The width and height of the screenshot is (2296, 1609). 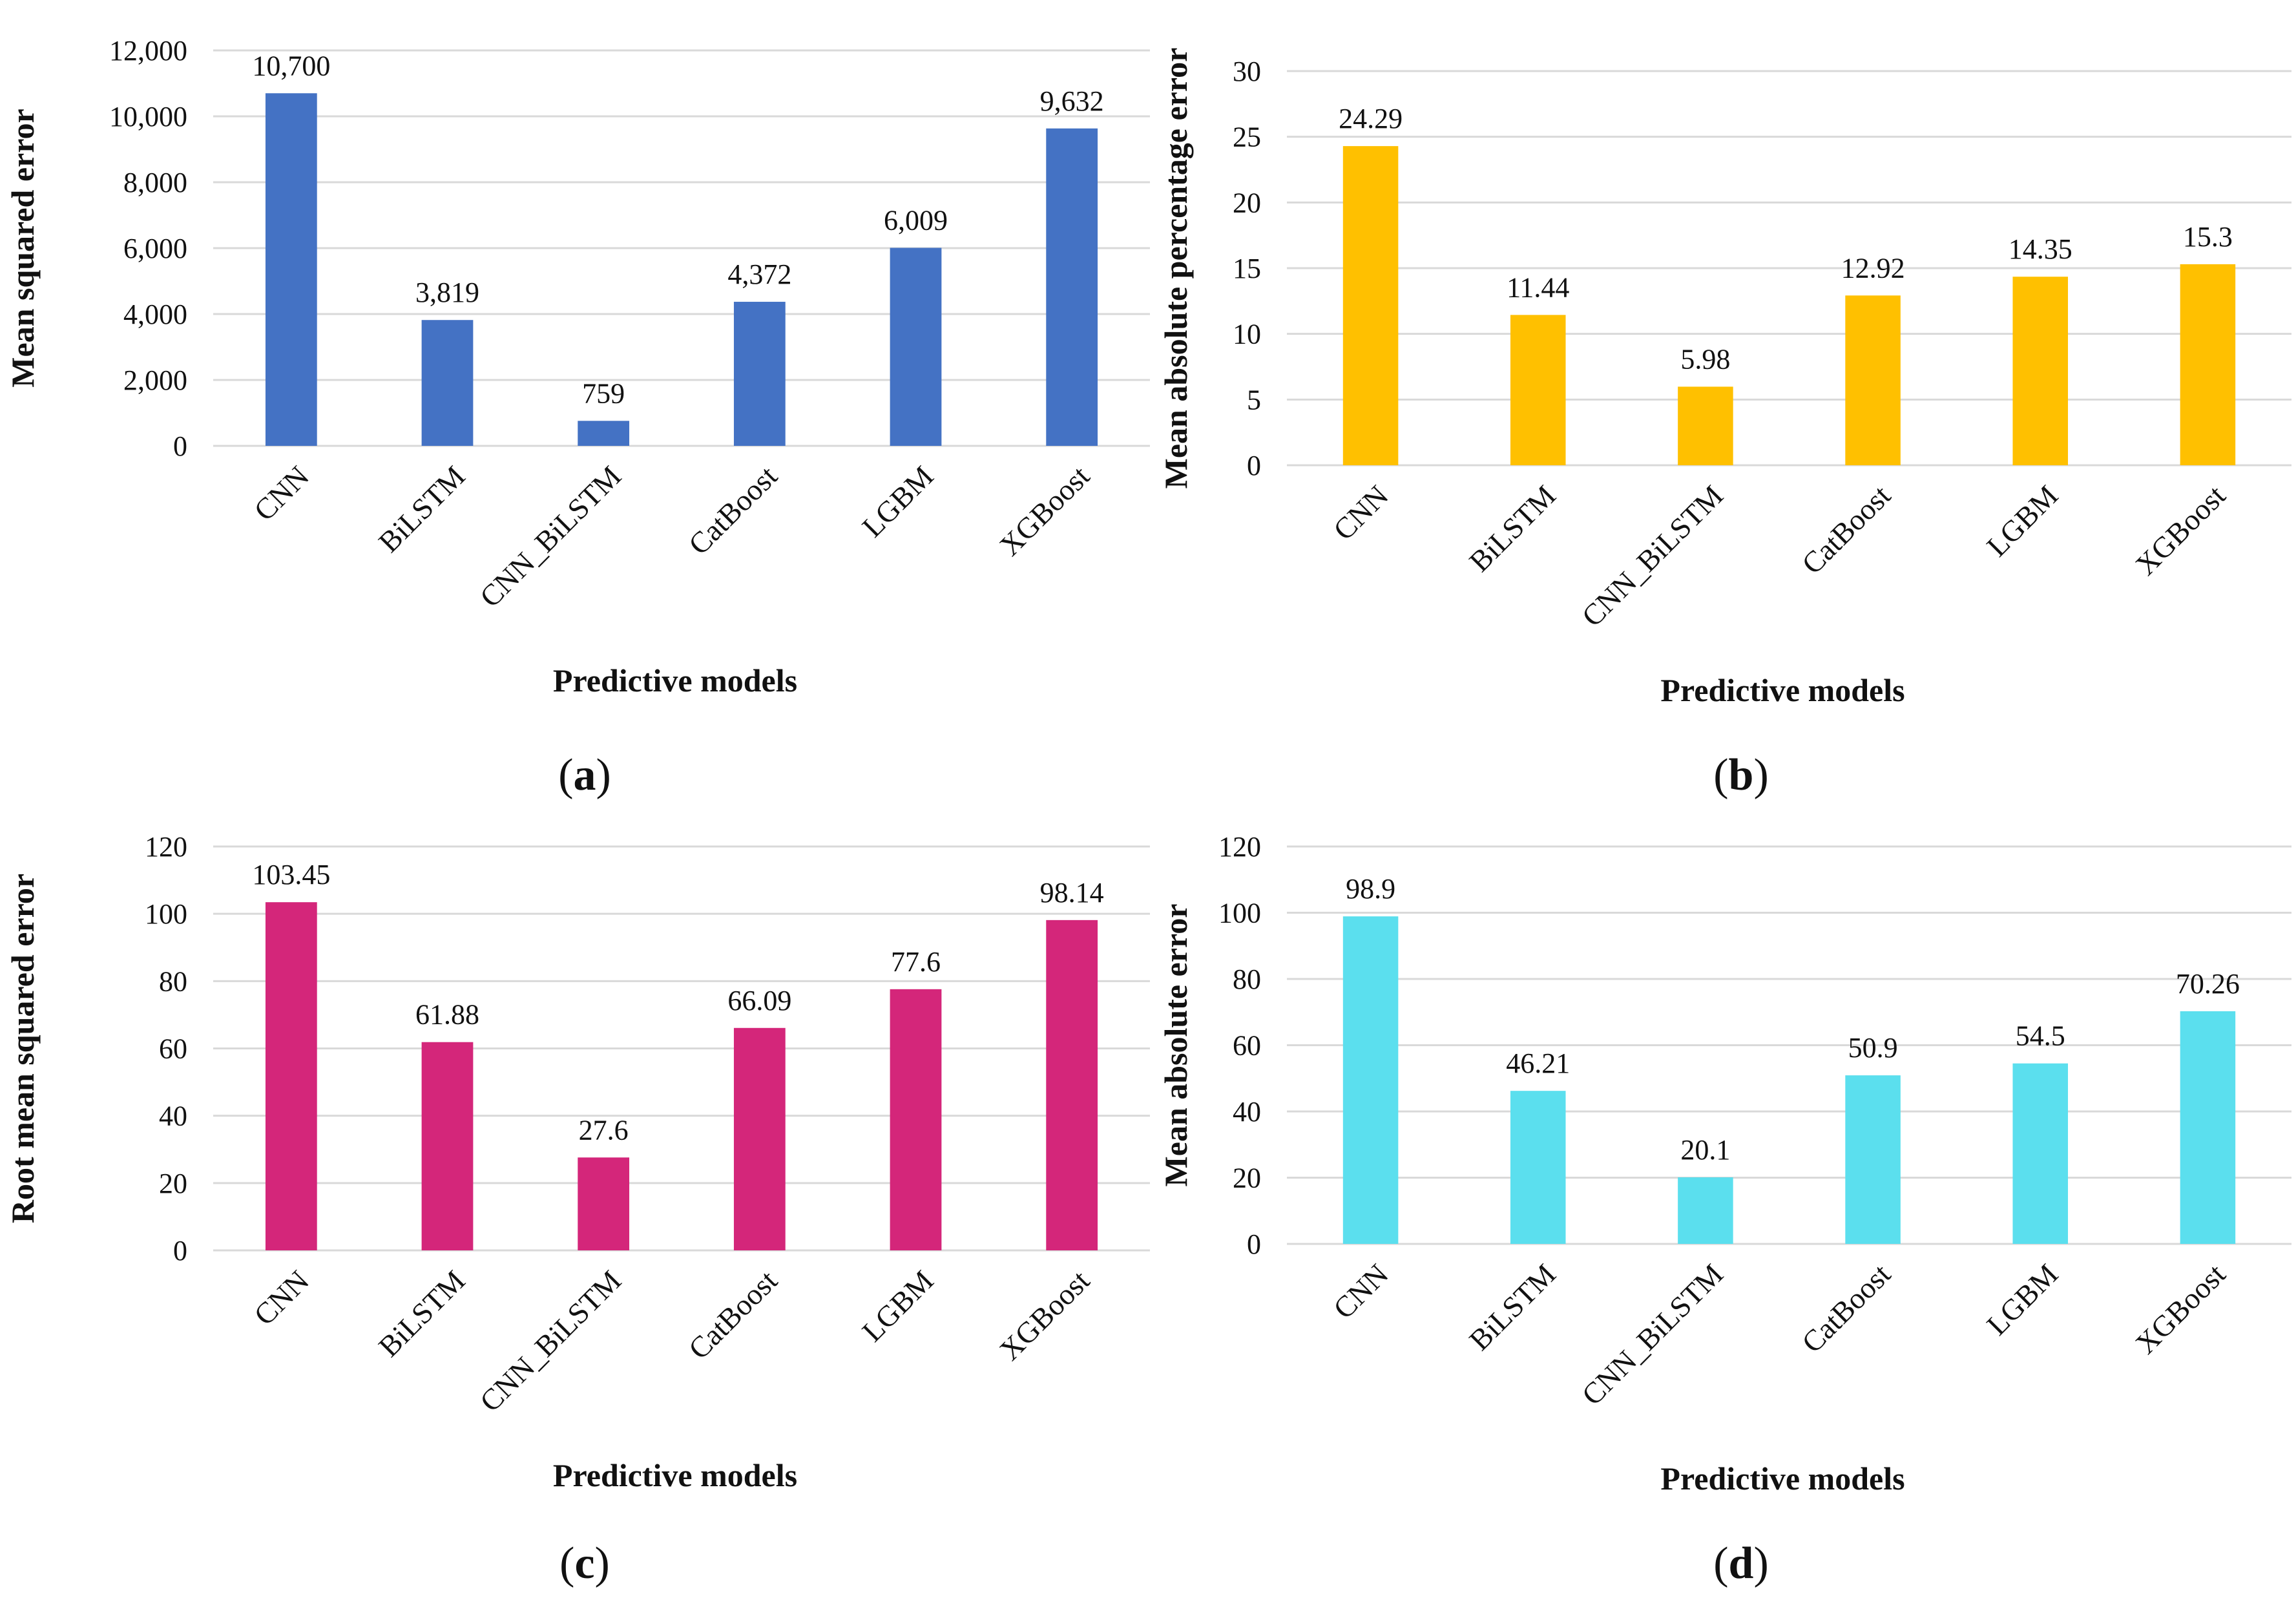 What do you see at coordinates (604, 1130) in the screenshot?
I see `data-label: 27.6` at bounding box center [604, 1130].